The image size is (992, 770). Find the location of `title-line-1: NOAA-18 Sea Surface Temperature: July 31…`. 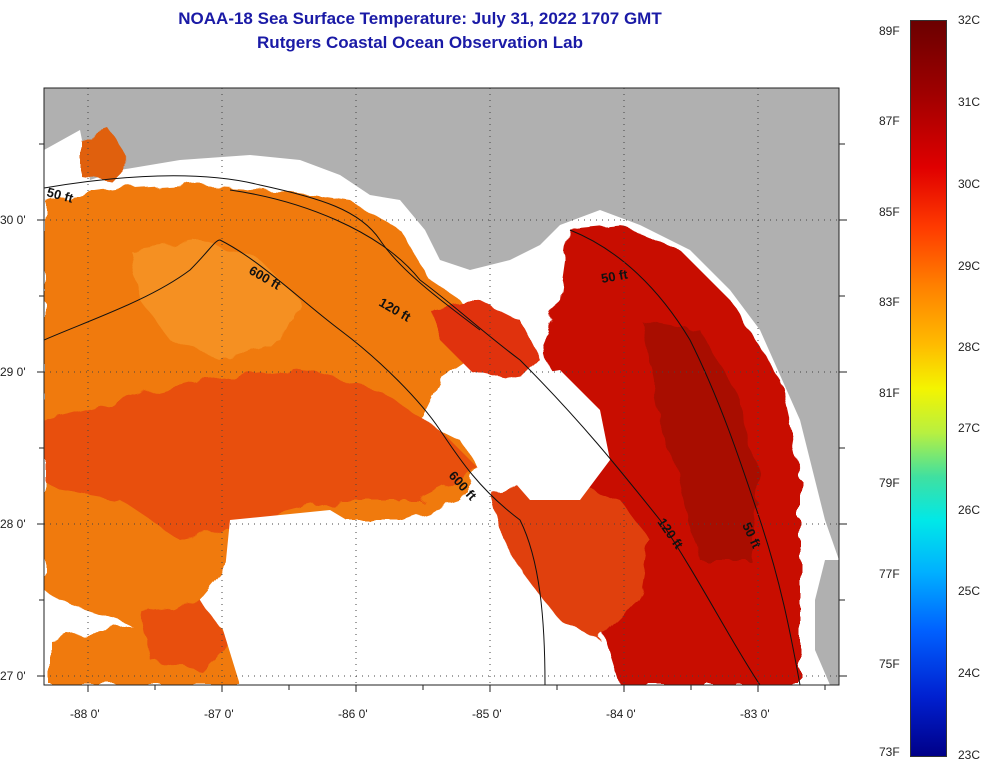

title-line-1: NOAA-18 Sea Surface Temperature: July 31… is located at coordinates (420, 18).